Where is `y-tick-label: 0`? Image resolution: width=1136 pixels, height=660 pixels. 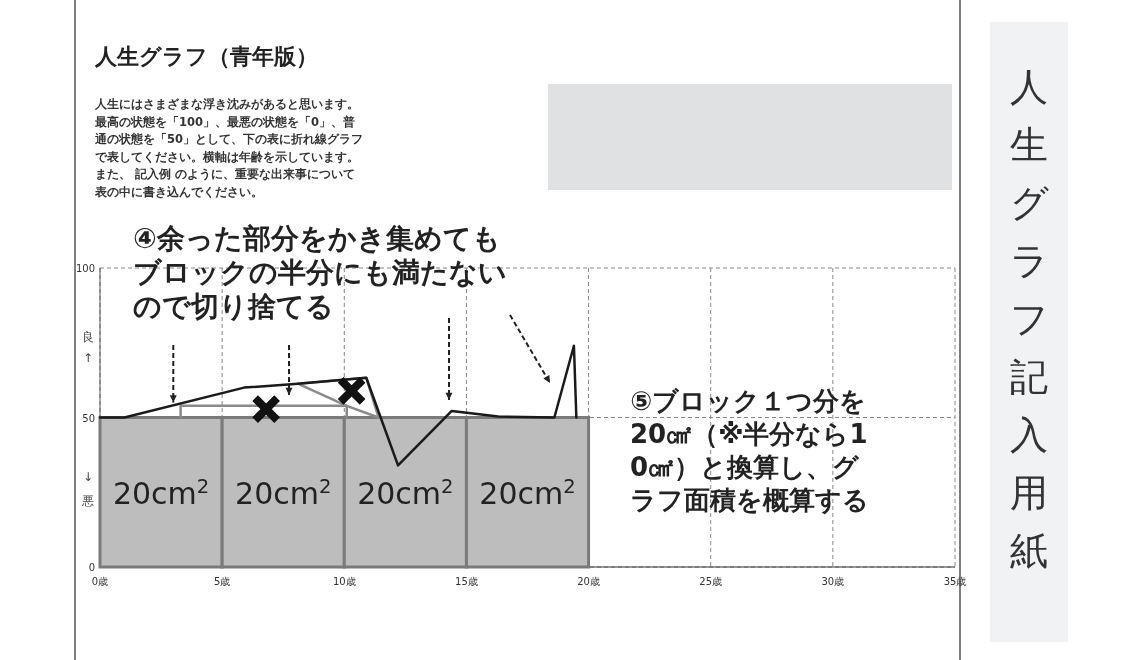 y-tick-label: 0 is located at coordinates (91, 567).